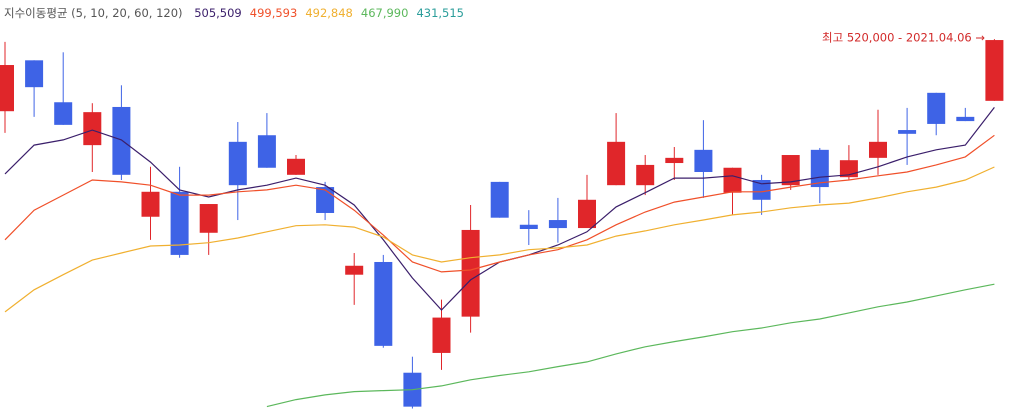 The height and width of the screenshot is (409, 1015). What do you see at coordinates (385, 13) in the screenshot?
I see `legend-value: 467,990` at bounding box center [385, 13].